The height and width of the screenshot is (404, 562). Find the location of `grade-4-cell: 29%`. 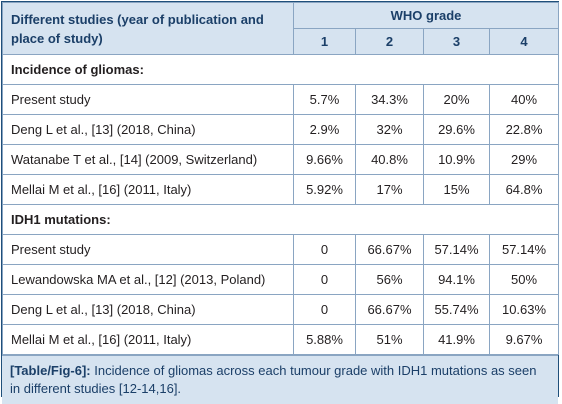

grade-4-cell: 29% is located at coordinates (524, 159).